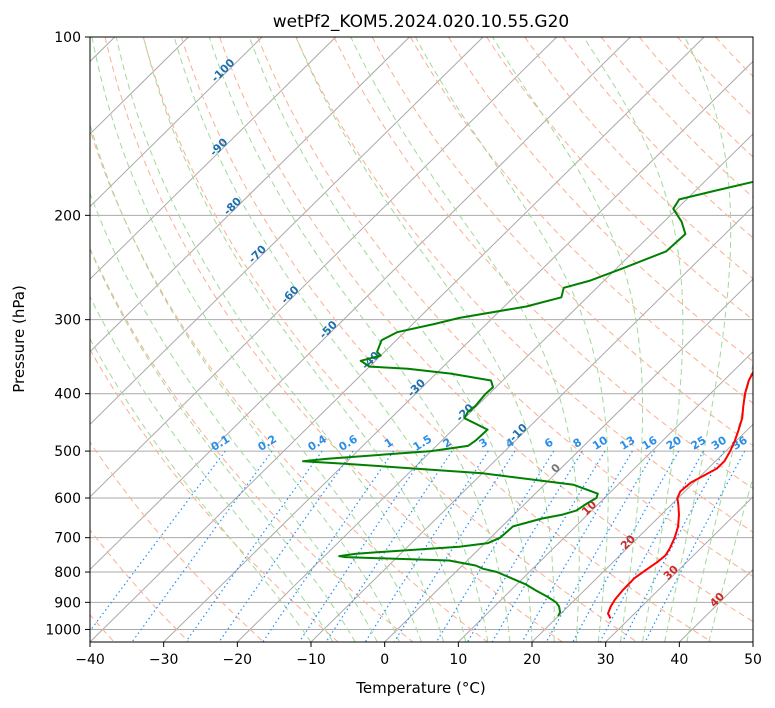 This screenshot has height=708, width=775. Describe the element at coordinates (421, 22) in the screenshot. I see `chart-title: wetPf2_KOM5.2024.020.10.55.G20` at that location.